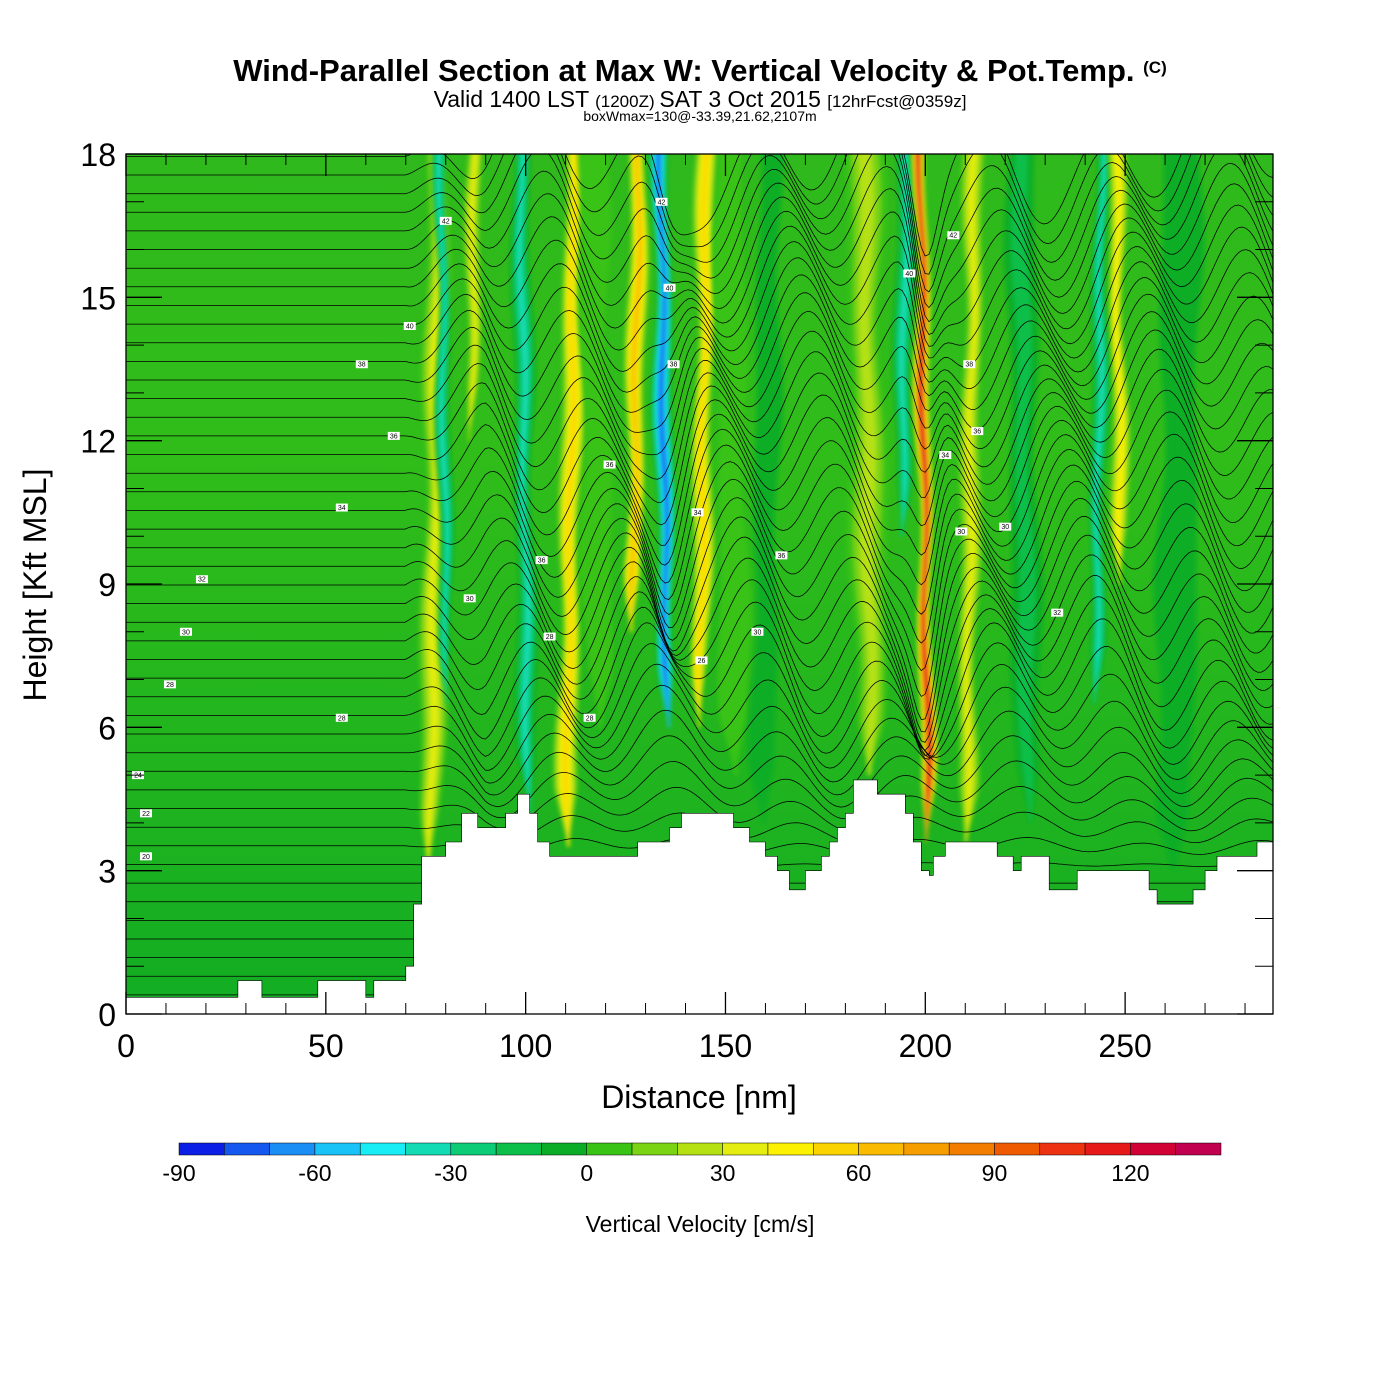 The image size is (1400, 1400). Describe the element at coordinates (98, 298) in the screenshot. I see `y-tick-label: 15` at that location.